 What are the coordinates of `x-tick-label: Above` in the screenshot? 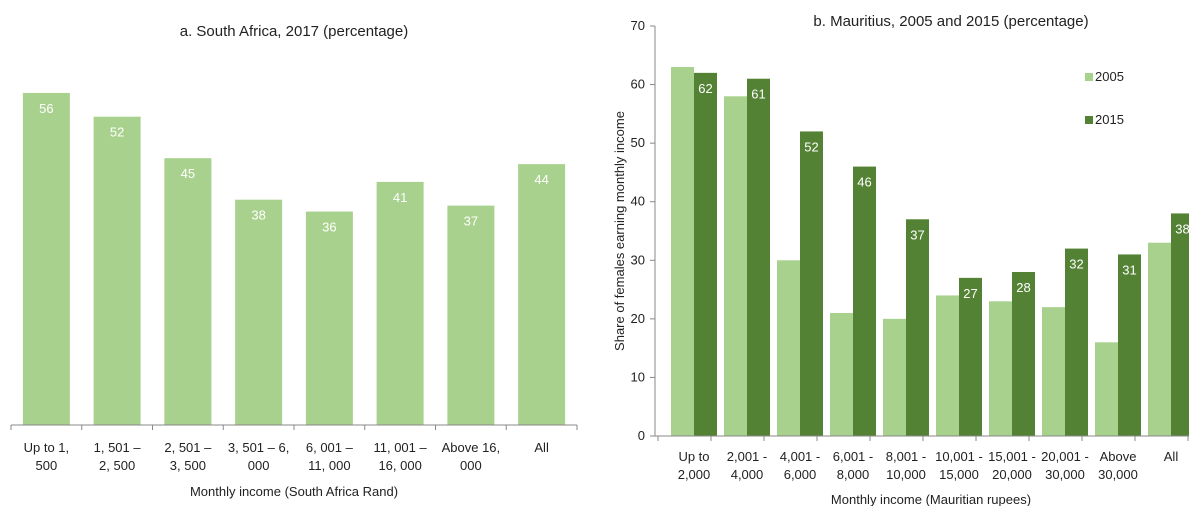 It's located at (1118, 456).